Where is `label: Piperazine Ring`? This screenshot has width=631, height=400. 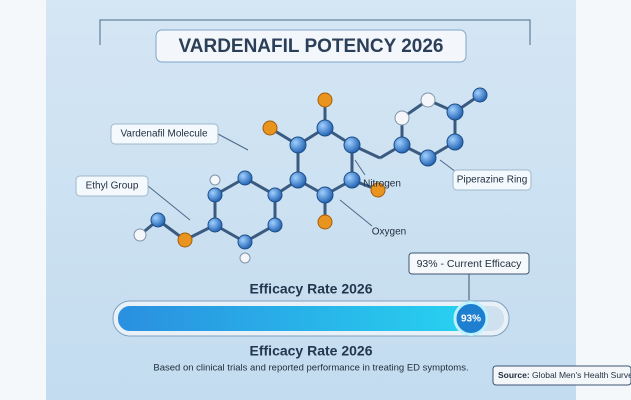 label: Piperazine Ring is located at coordinates (492, 180).